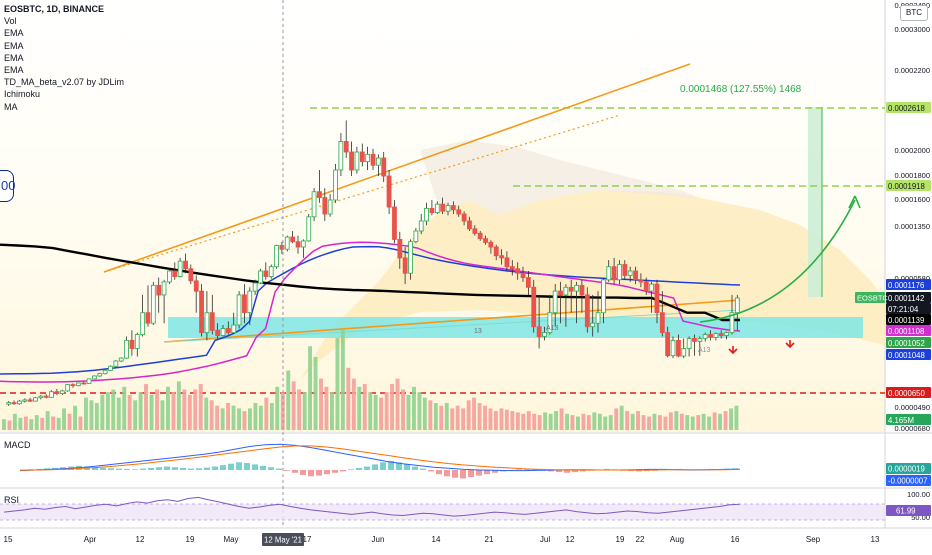 The width and height of the screenshot is (932, 555). Describe the element at coordinates (908, 330) in the screenshot. I see `price-tag-6: 0.0001108` at that location.